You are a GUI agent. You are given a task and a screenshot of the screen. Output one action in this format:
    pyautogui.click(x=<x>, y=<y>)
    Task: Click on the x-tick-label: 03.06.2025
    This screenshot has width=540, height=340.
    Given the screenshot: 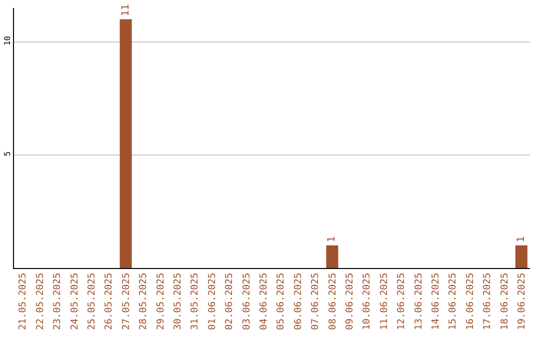 What is the action you would take?
    pyautogui.click(x=246, y=301)
    